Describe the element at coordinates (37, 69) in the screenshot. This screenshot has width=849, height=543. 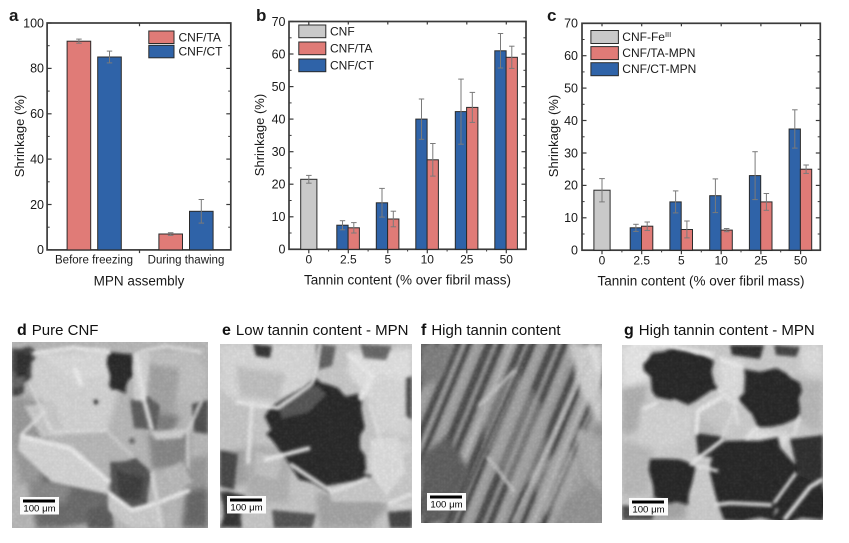
I see `svg-text: 80` at that location.